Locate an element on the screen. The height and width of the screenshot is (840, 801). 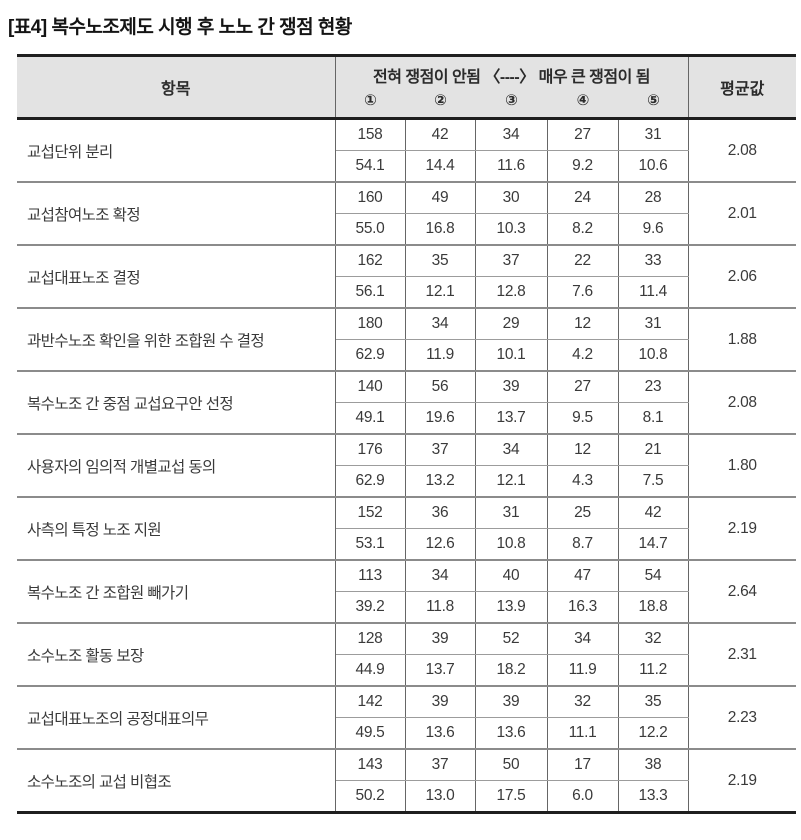
item-label: 교섭대표노조 결정 is located at coordinates (176, 276).